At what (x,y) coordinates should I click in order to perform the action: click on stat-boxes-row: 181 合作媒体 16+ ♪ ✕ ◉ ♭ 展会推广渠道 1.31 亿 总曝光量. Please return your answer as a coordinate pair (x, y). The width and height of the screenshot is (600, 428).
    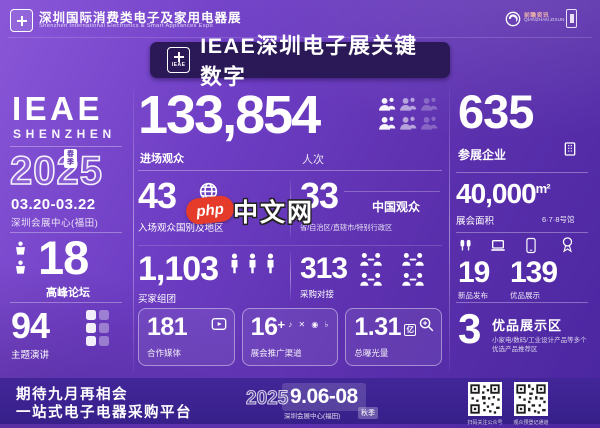
    Looking at the image, I should click on (290, 337).